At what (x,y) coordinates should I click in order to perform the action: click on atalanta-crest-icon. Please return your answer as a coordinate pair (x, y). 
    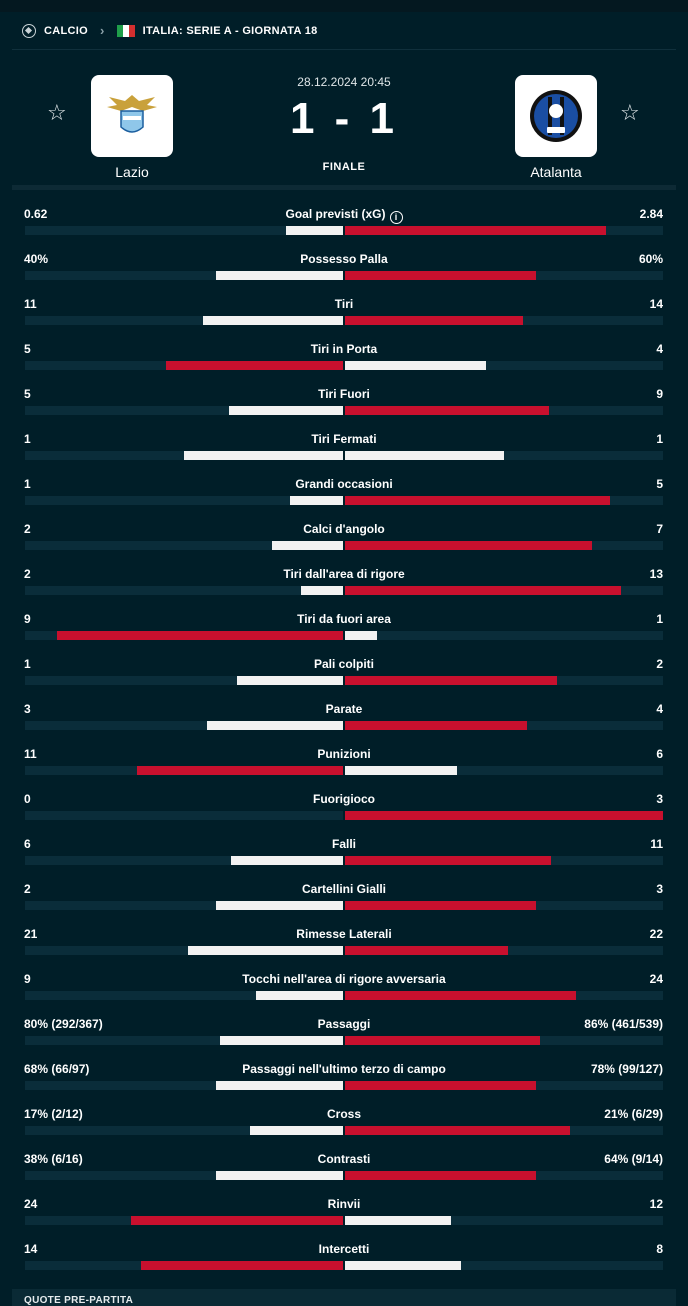
    Looking at the image, I should click on (556, 116).